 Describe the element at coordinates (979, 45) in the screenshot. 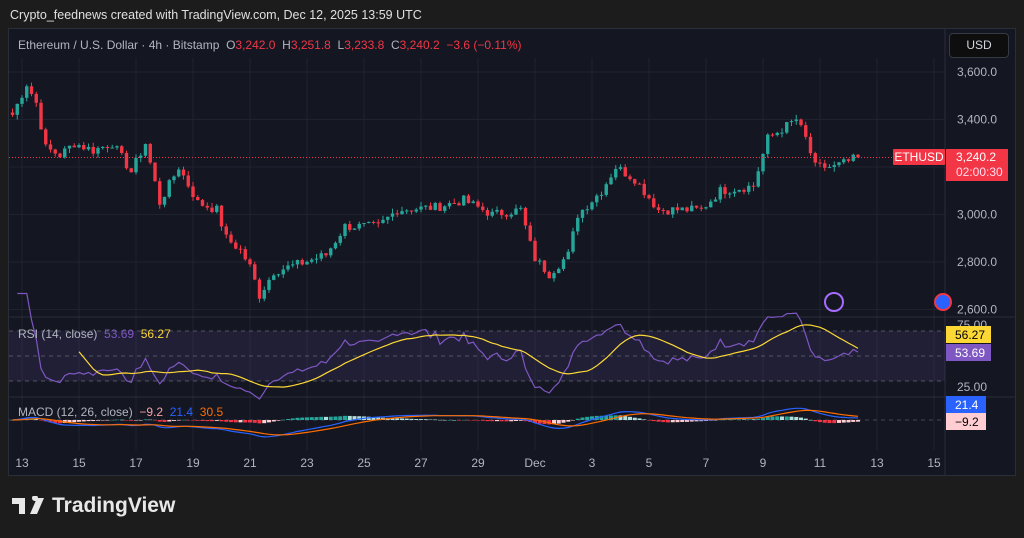

I see `currency-button: USD` at that location.